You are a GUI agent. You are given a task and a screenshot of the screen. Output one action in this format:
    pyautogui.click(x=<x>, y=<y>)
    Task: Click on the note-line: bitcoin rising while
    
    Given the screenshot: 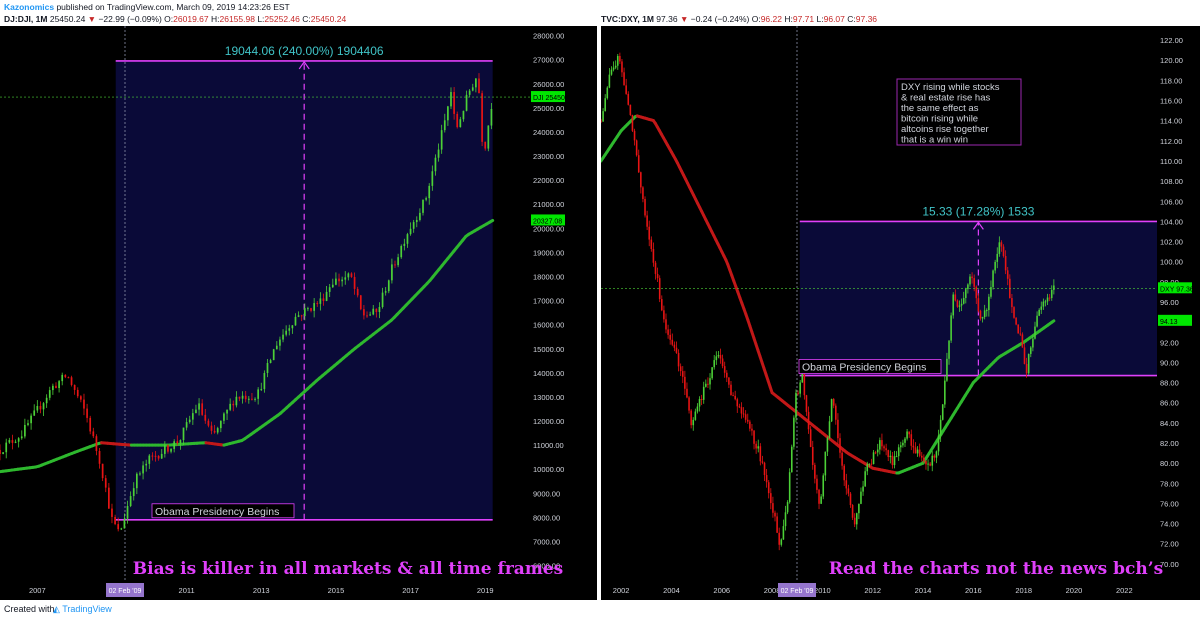 What is the action you would take?
    pyautogui.click(x=939, y=119)
    